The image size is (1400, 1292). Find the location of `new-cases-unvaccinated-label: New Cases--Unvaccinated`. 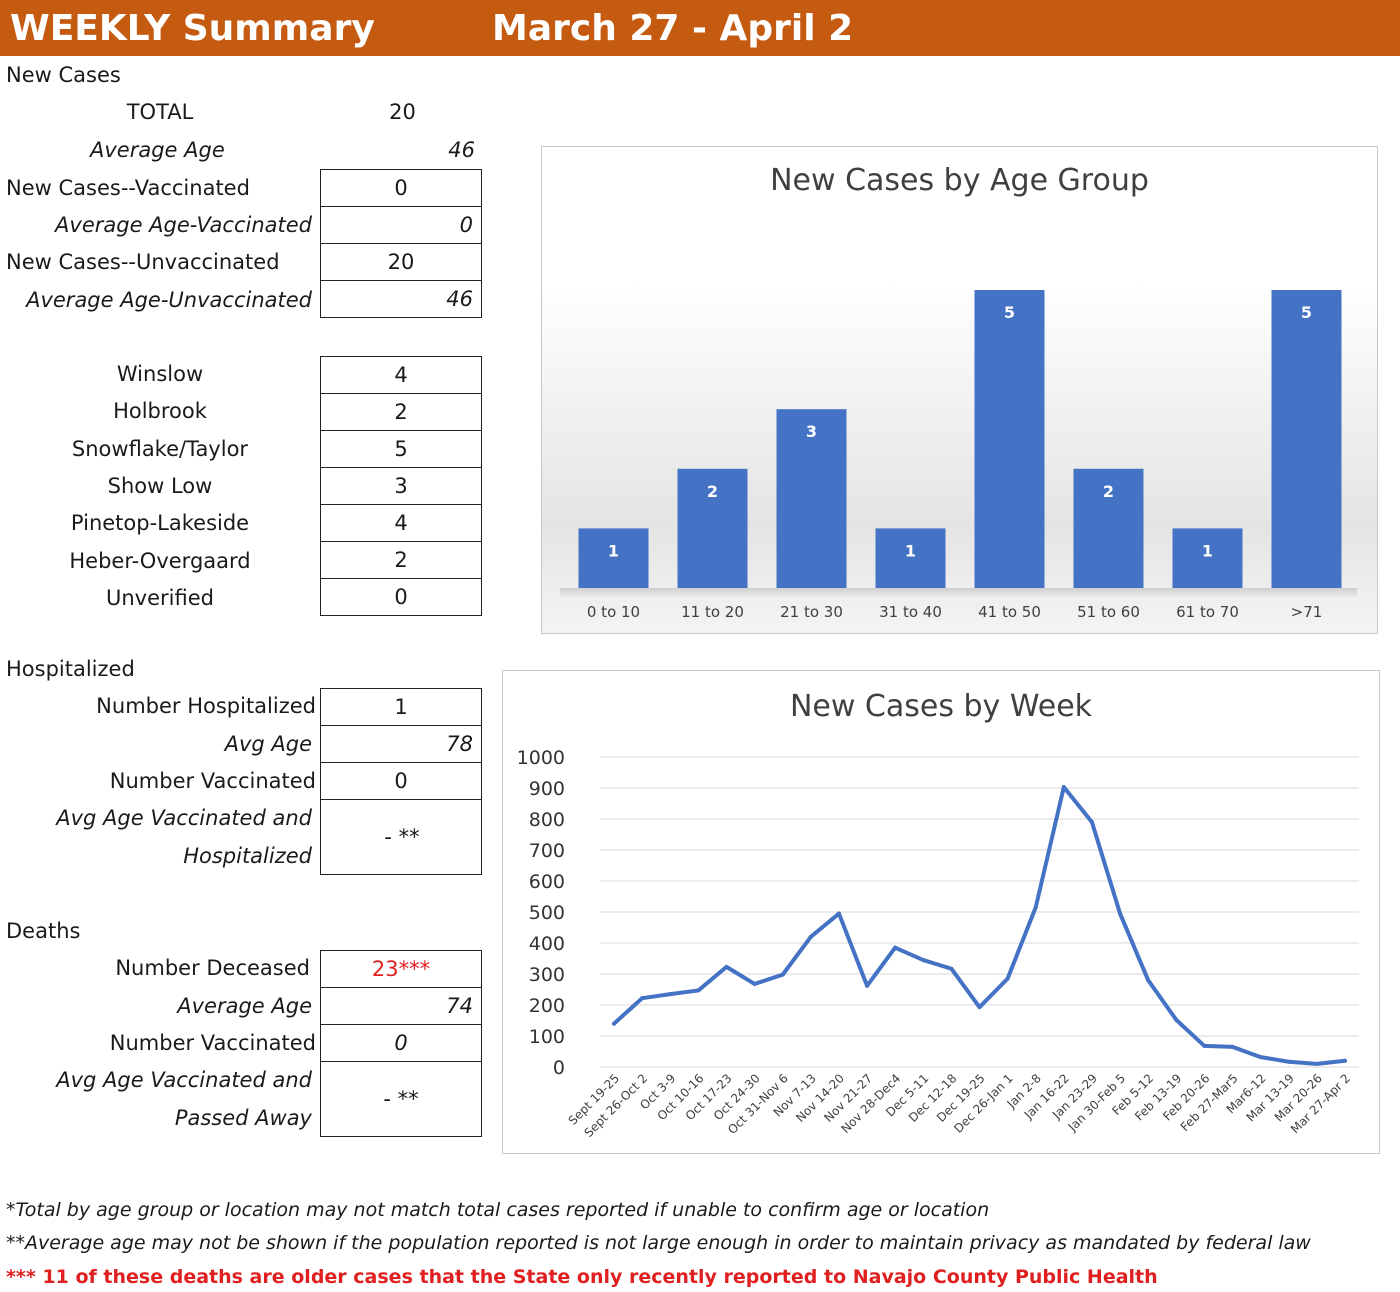

new-cases-unvaccinated-label: New Cases--Unvaccinated is located at coordinates (143, 262).